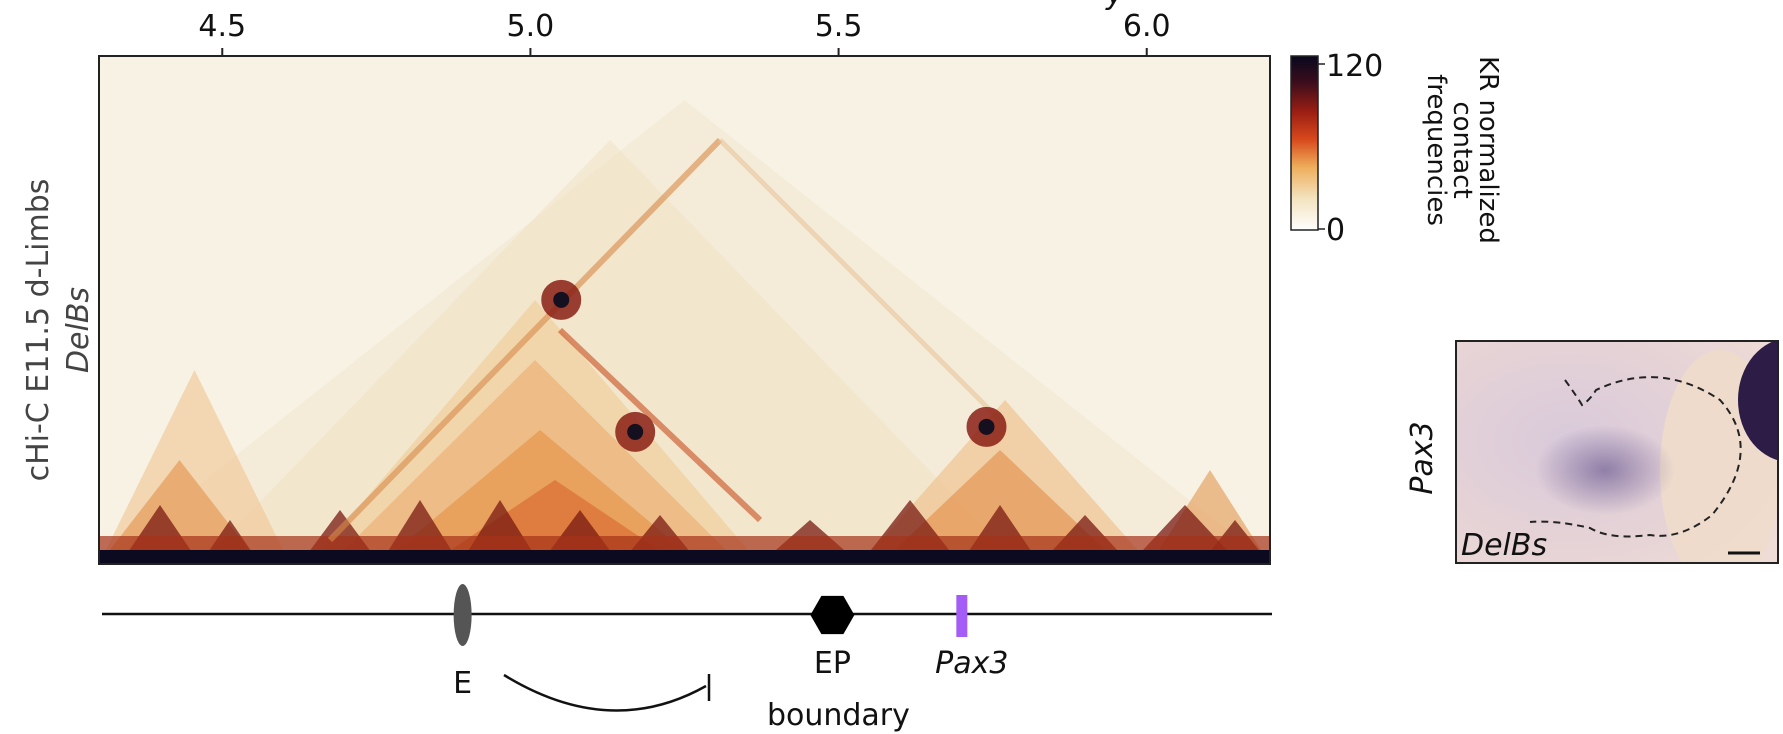 The image size is (1783, 734). I want to click on sample-label-line2: DelBs, so click(78, 330).